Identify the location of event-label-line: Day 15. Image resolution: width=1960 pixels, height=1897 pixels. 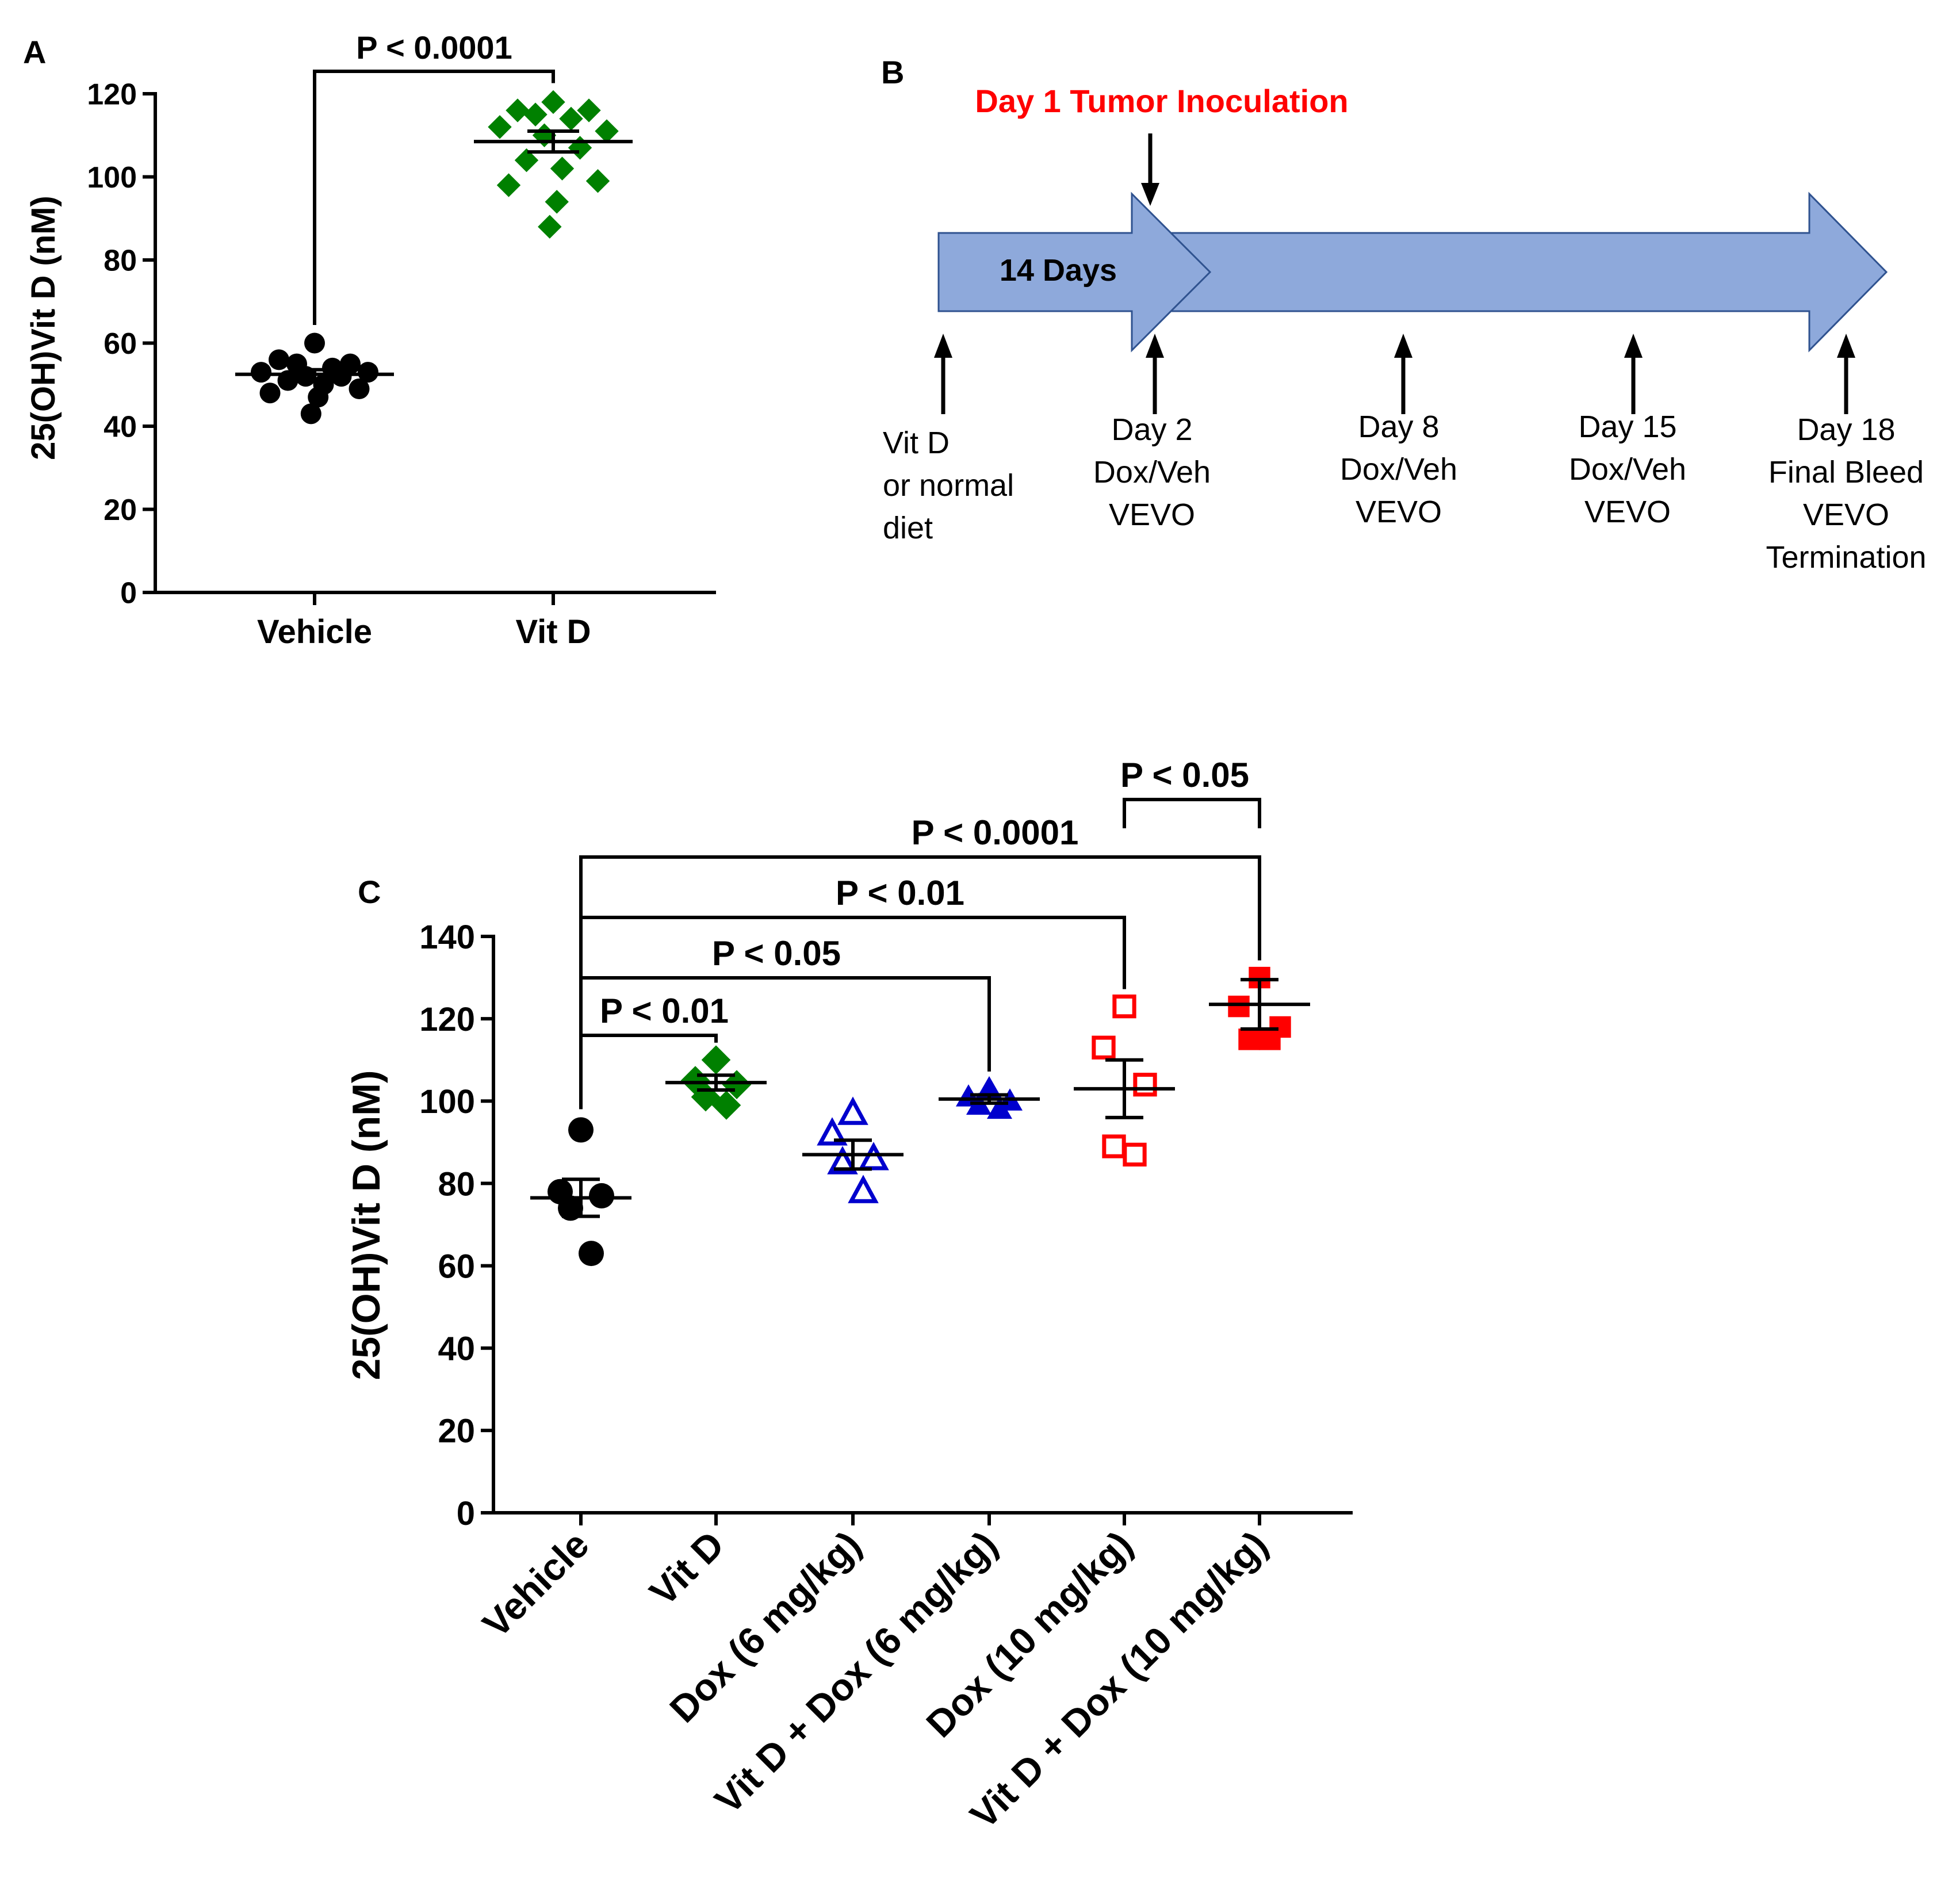
(1627, 427).